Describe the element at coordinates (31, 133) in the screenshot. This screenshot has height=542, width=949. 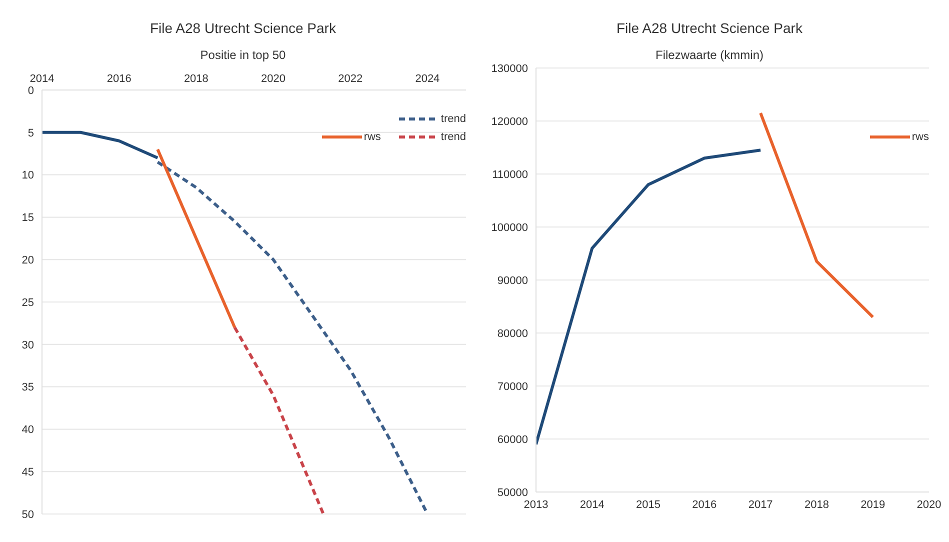
I see `y-tick-label: 5` at that location.